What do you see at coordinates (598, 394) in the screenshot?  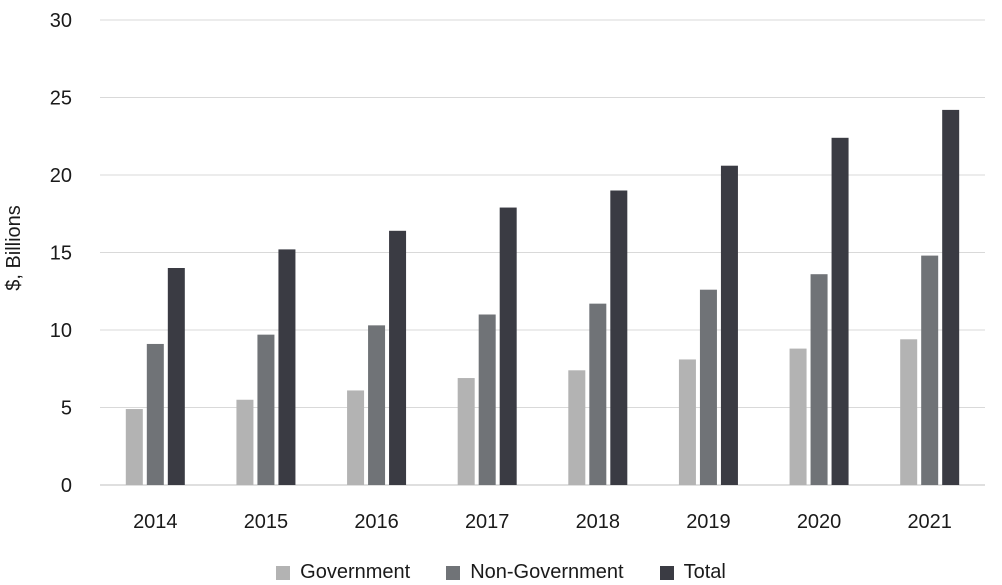 I see `bar-non-government-2018` at bounding box center [598, 394].